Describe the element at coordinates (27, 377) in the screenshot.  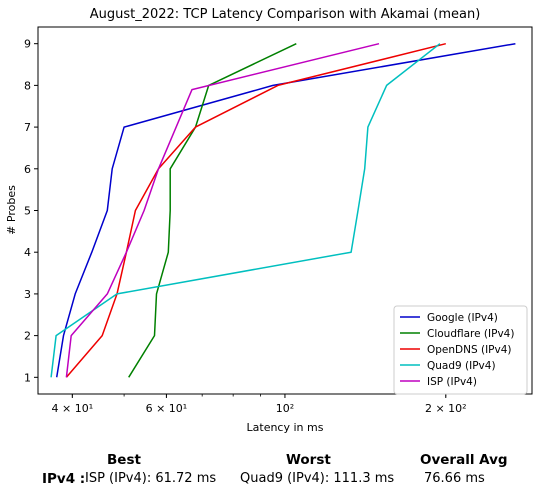
I see `y-tick-label: 1` at that location.